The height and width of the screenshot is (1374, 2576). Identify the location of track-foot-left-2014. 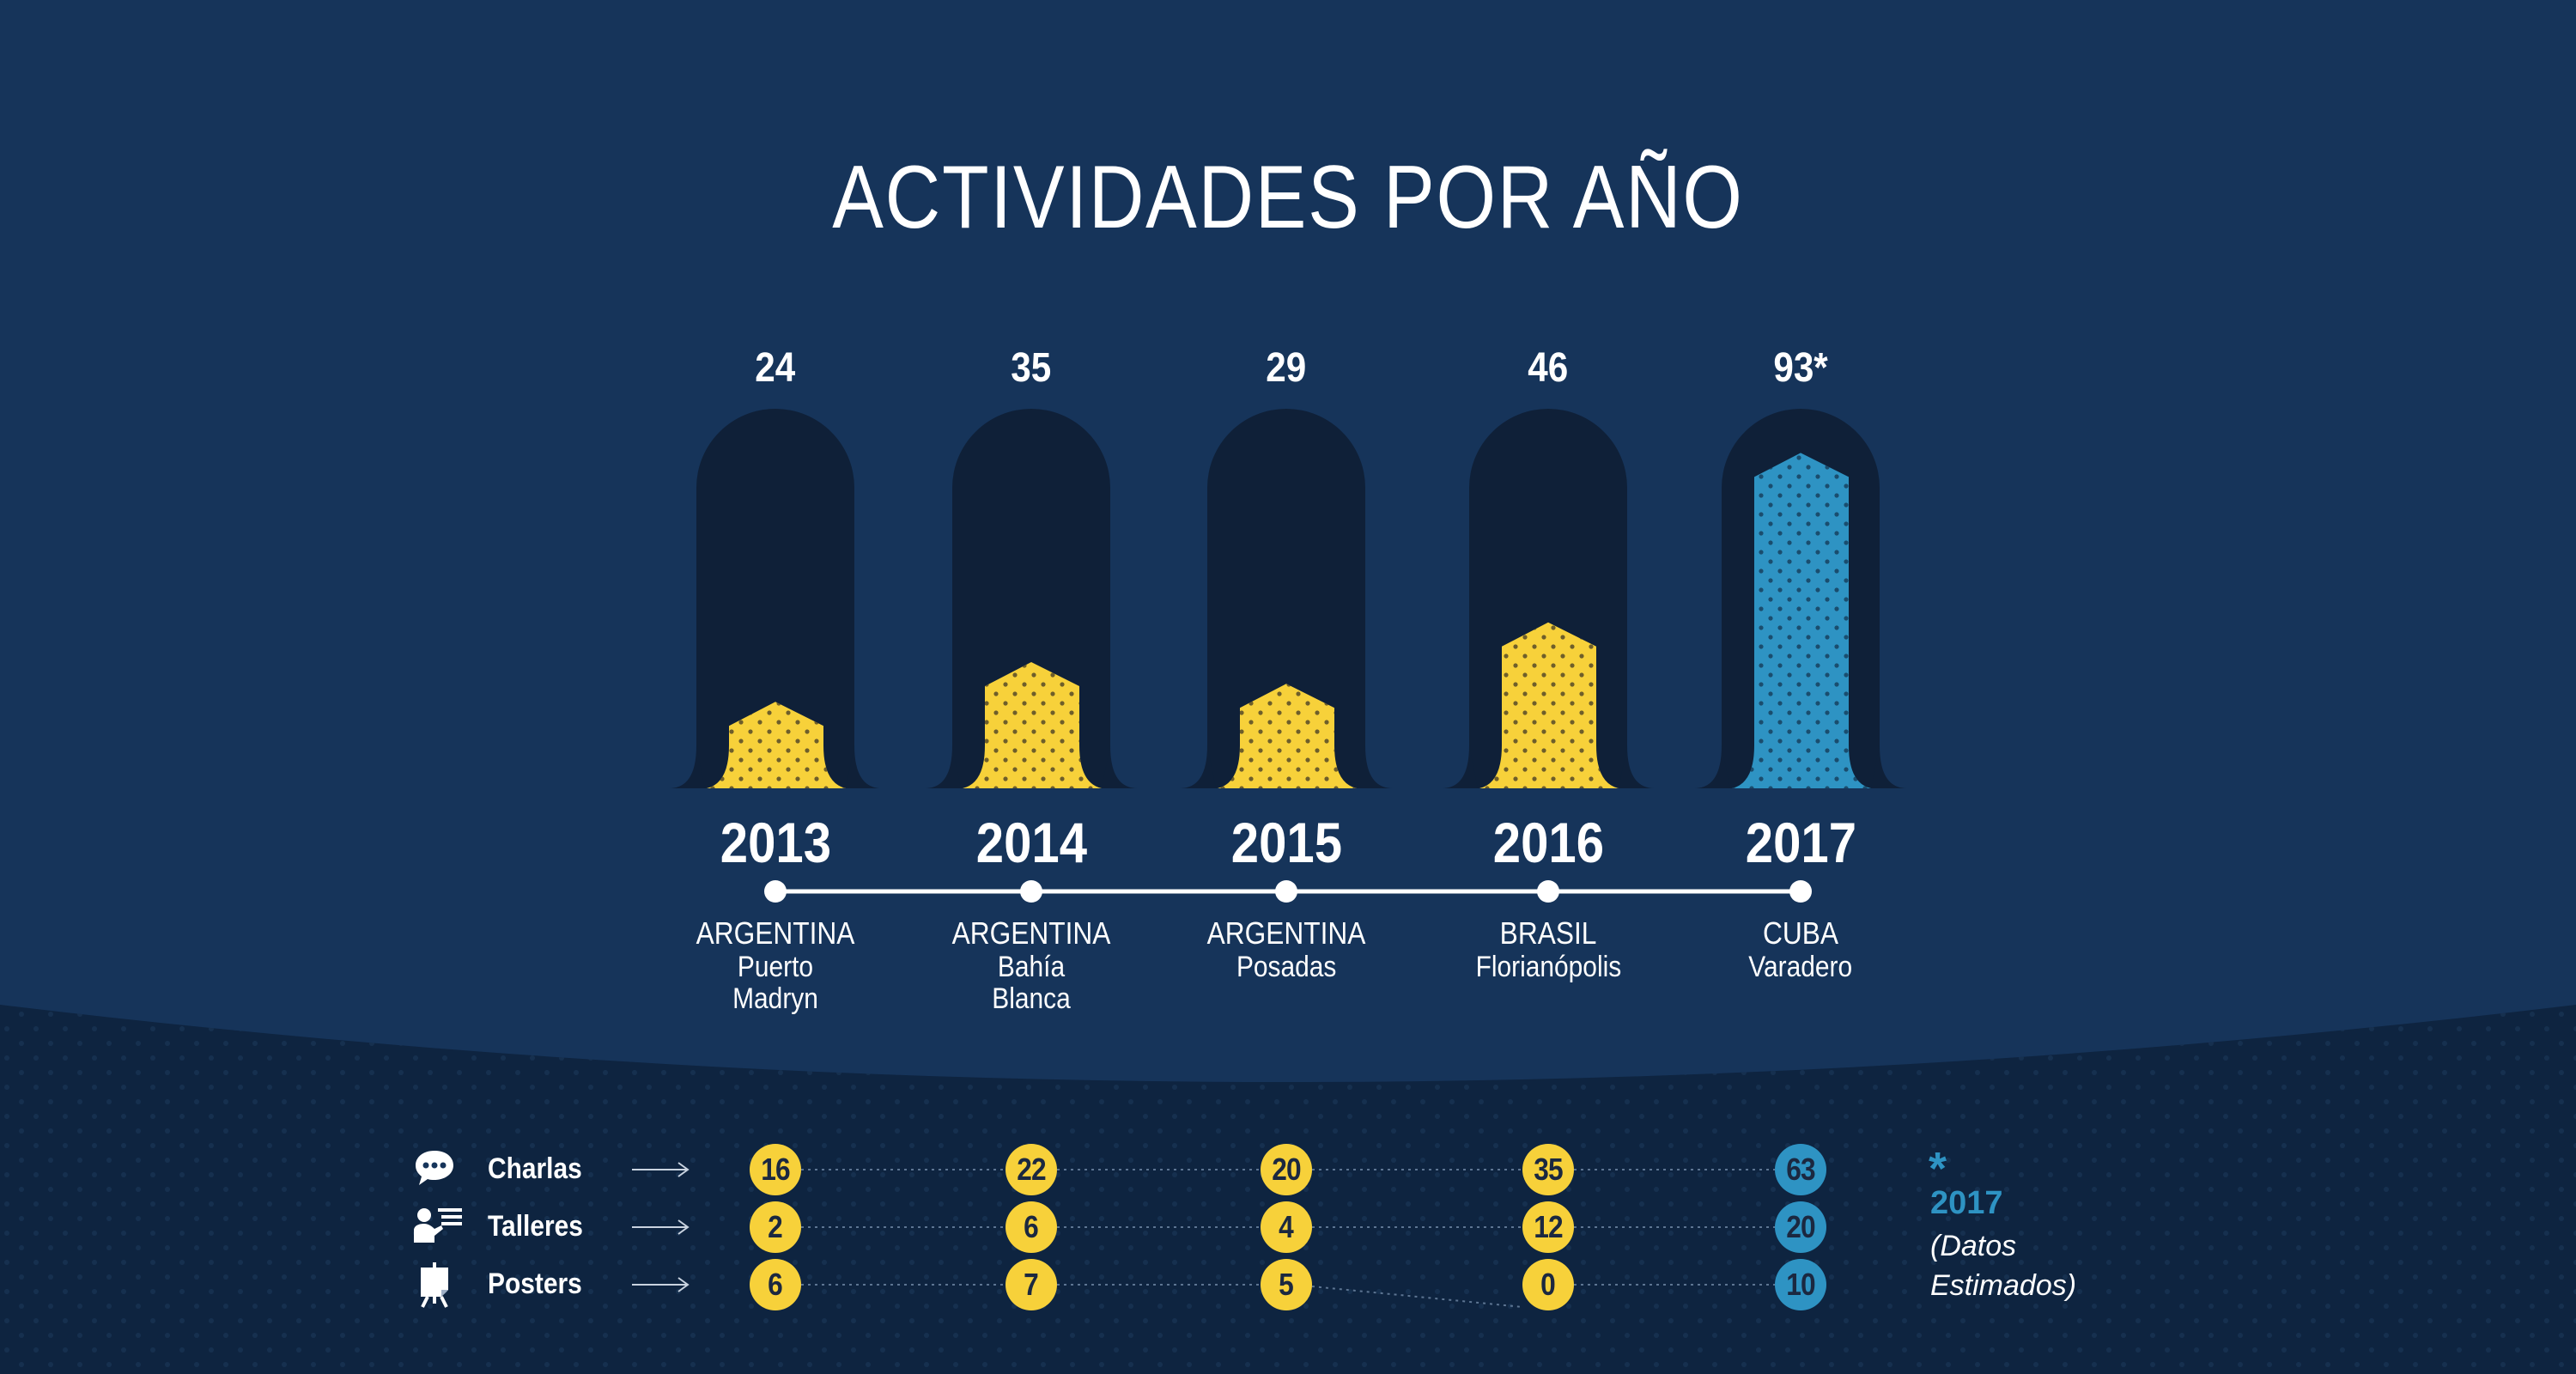
(943, 766).